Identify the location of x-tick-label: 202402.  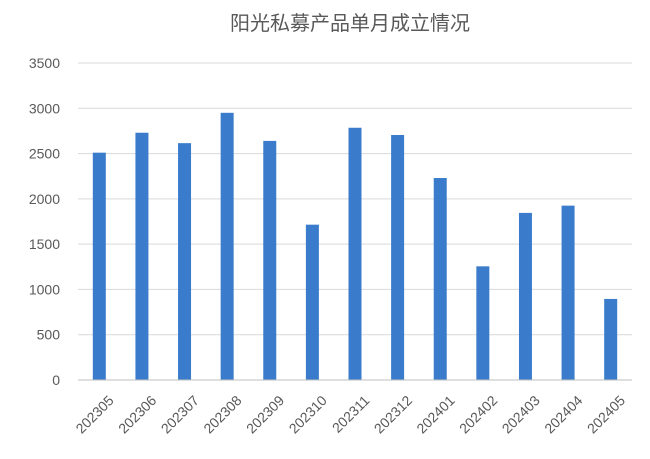
(478, 414).